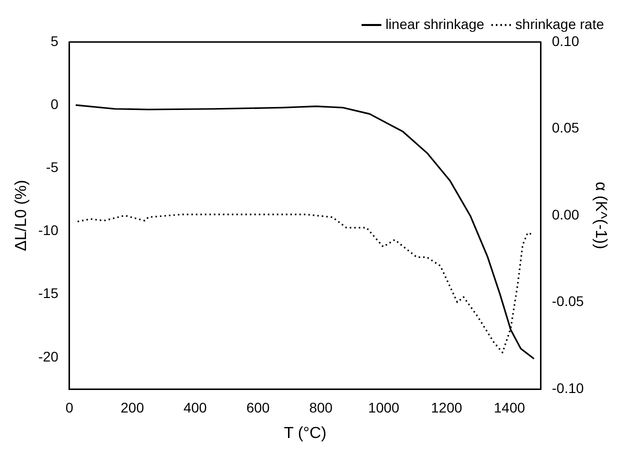 The image size is (622, 455). I want to click on x-tick-label: 600, so click(258, 407).